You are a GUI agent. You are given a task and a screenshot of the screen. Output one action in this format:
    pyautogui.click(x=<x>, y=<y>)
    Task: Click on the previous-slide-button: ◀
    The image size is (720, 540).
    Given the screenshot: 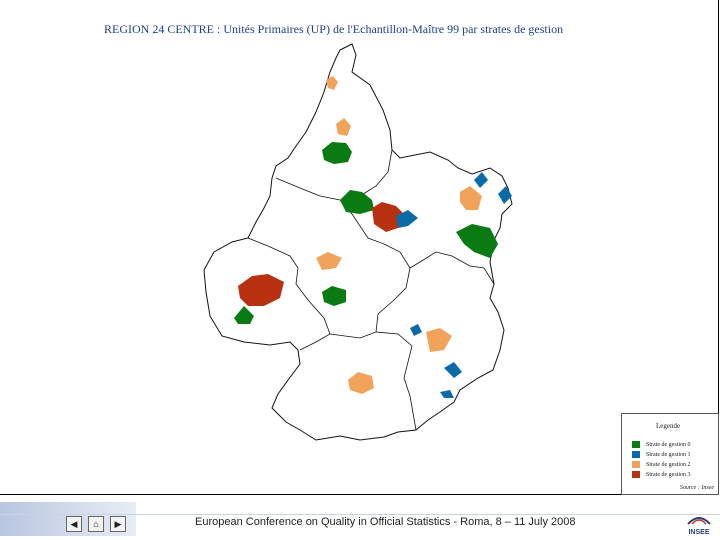 What is the action you would take?
    pyautogui.click(x=74, y=524)
    